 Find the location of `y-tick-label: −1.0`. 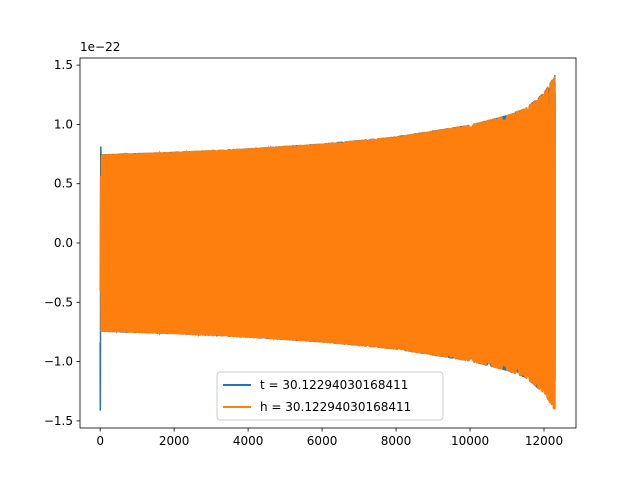

y-tick-label: −1.0 is located at coordinates (58, 362).